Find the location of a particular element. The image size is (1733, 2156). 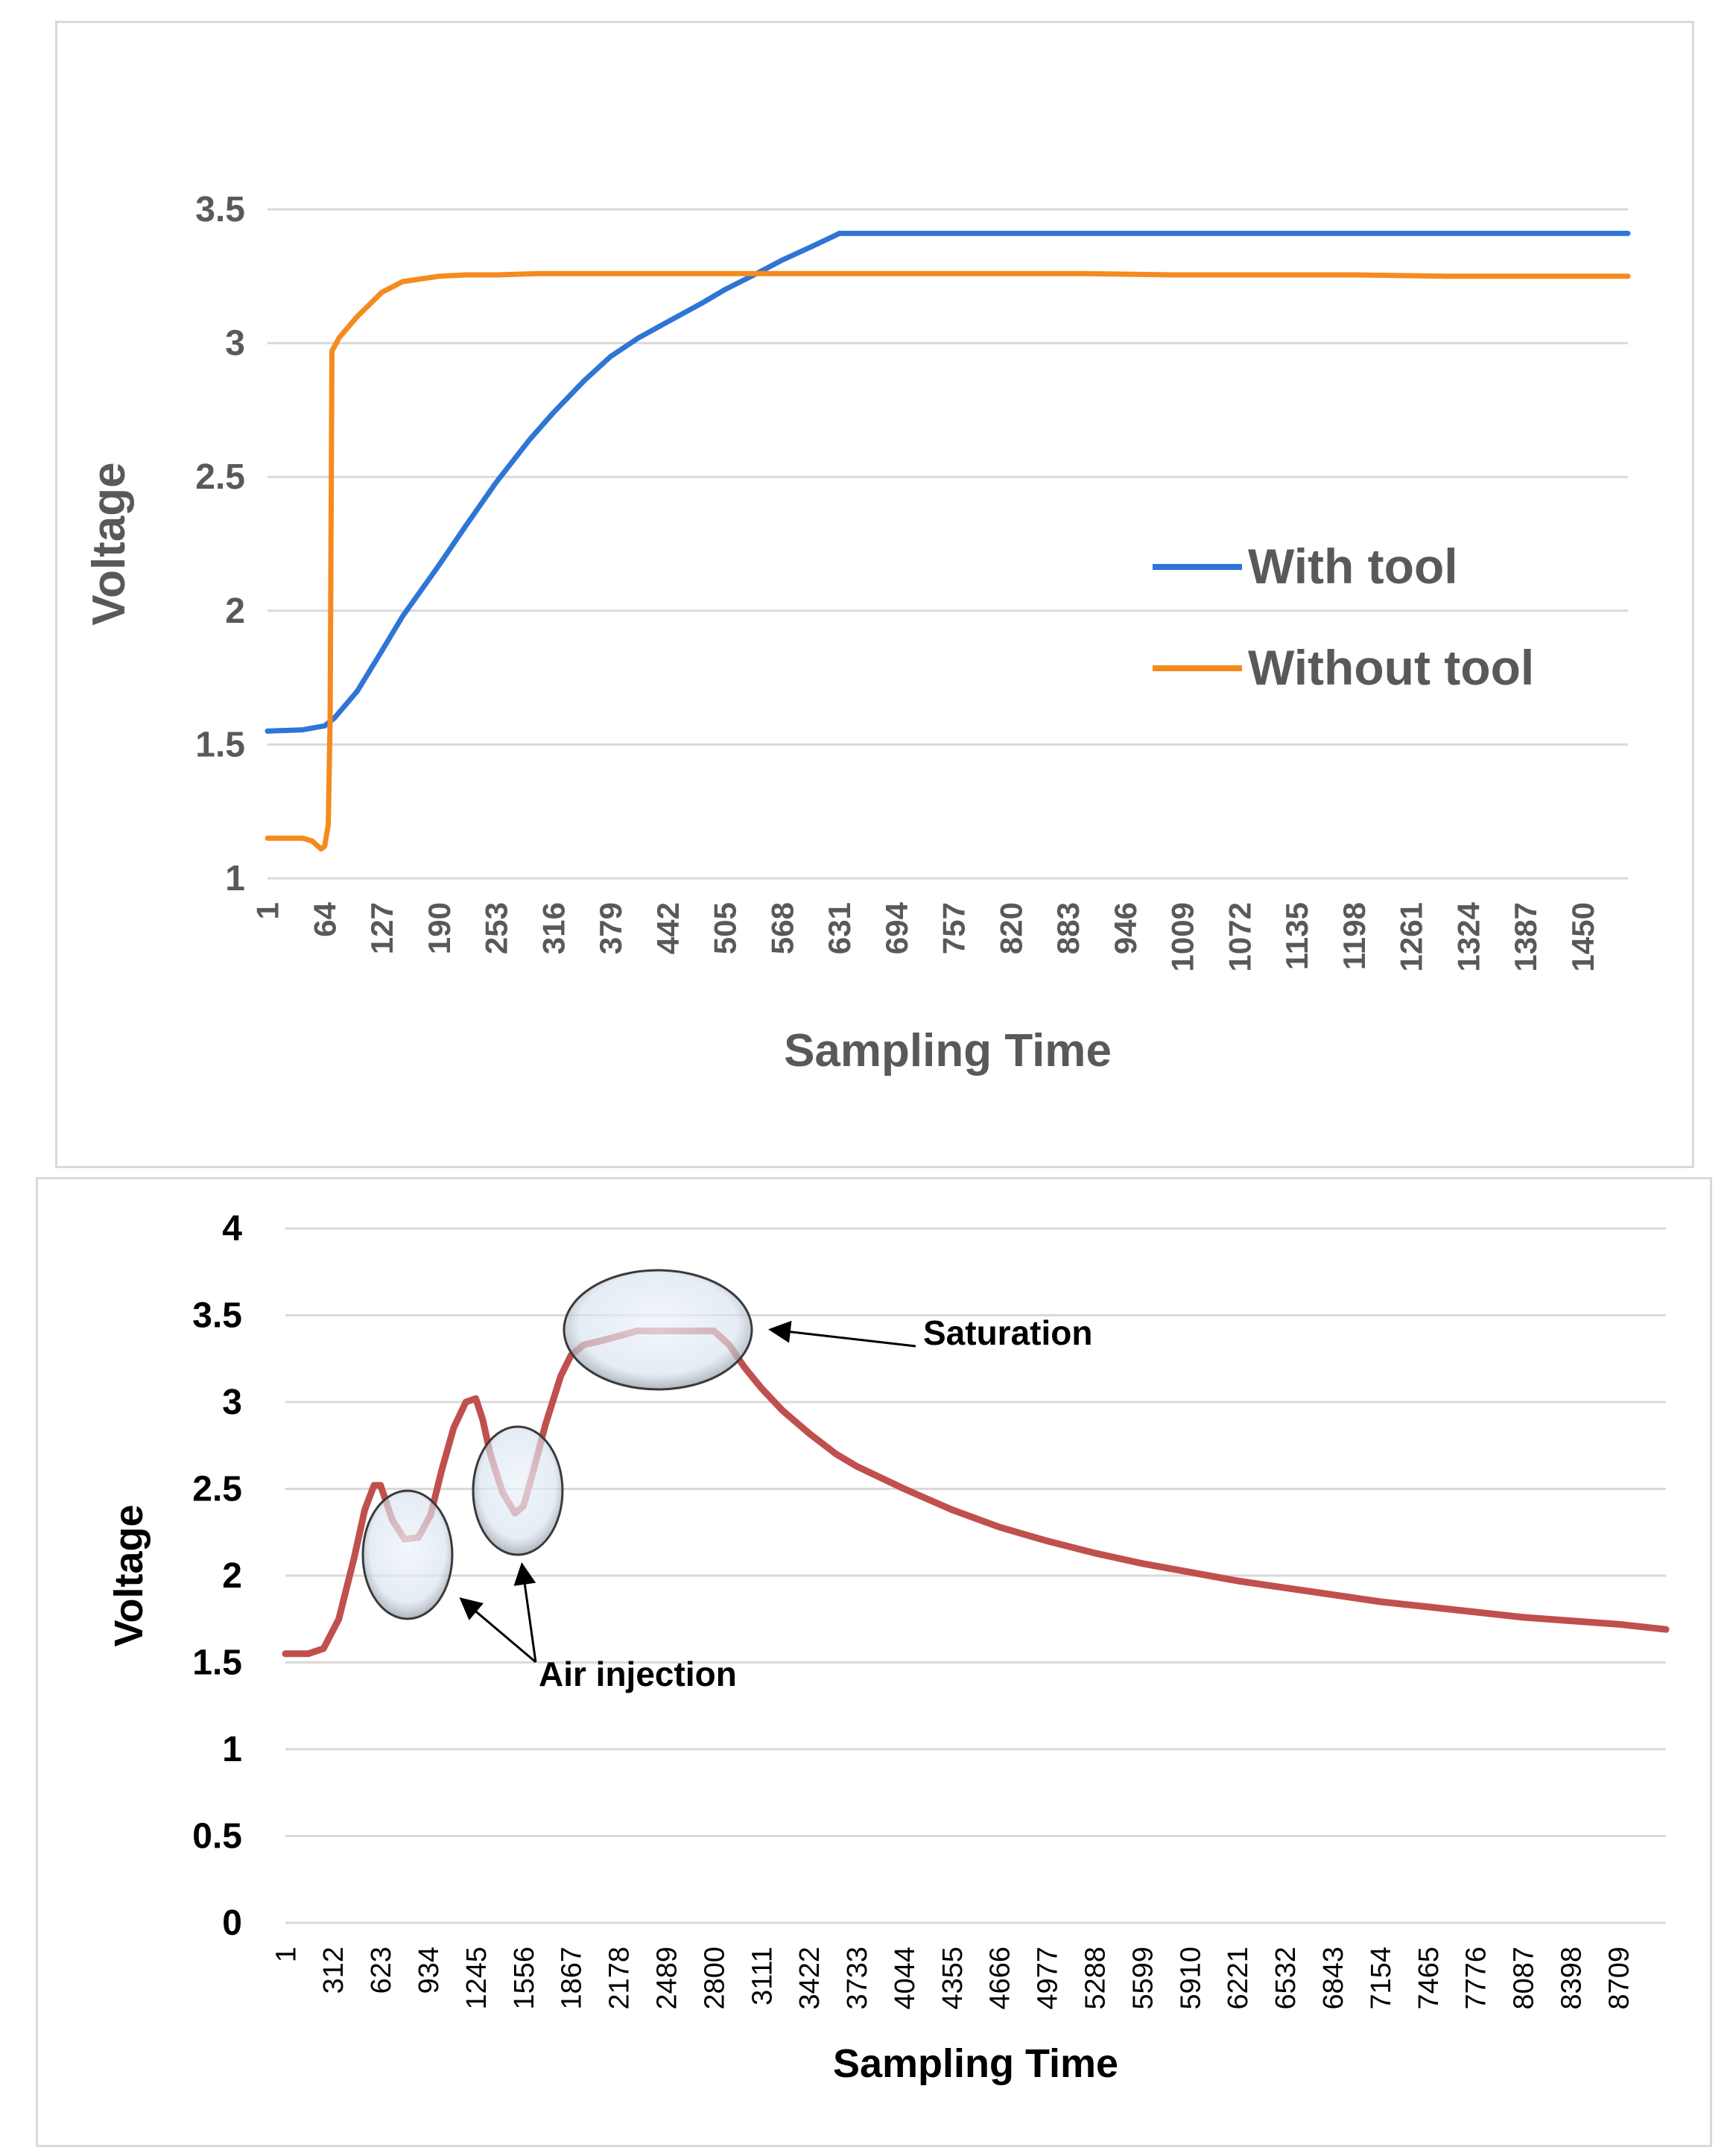

x-tick-label: 623 is located at coordinates (381, 1971).